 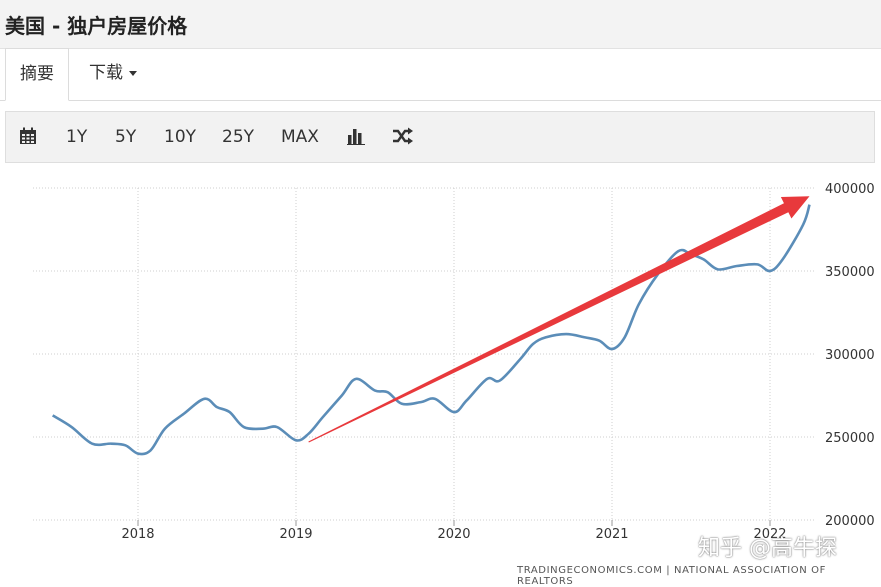 I want to click on watermark: 知乎 @高牛探, so click(x=767, y=548).